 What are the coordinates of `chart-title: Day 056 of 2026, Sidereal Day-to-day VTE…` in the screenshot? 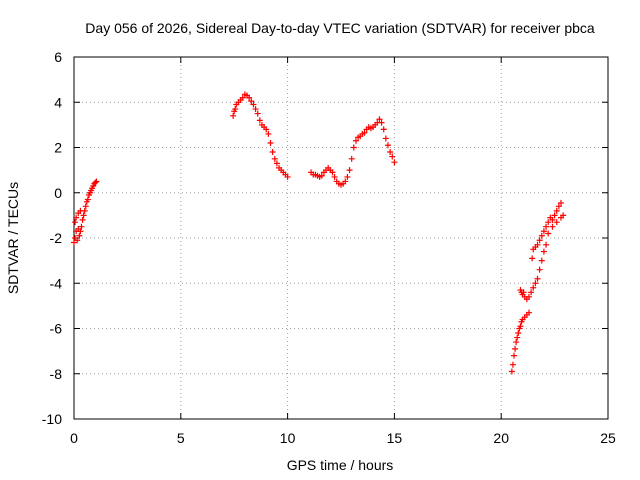 It's located at (340, 28).